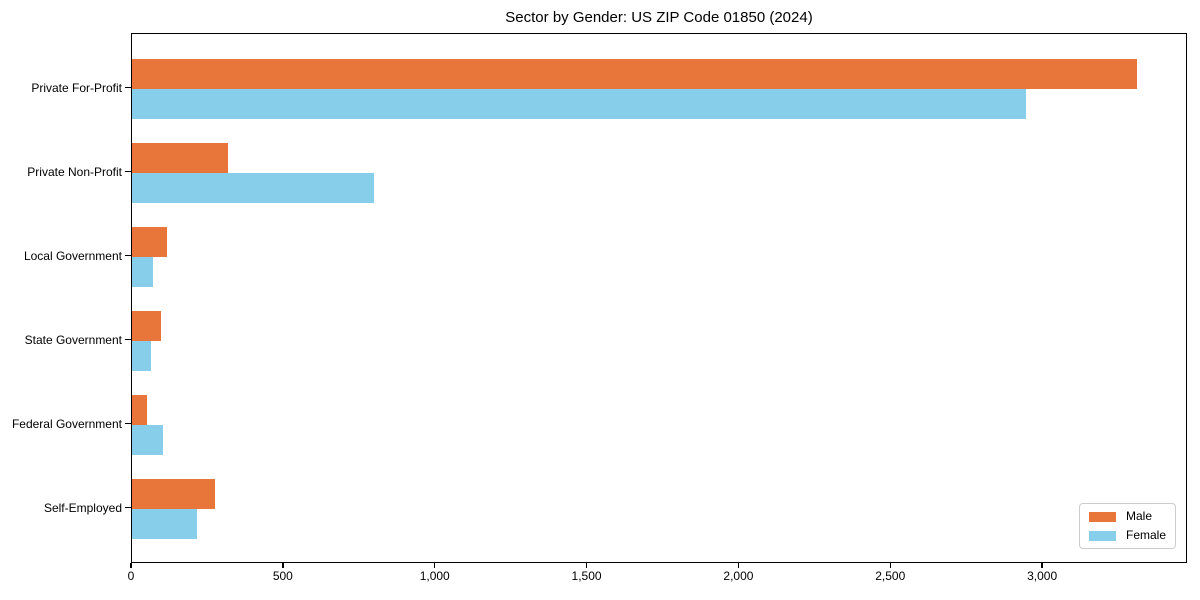  Describe the element at coordinates (73, 339) in the screenshot. I see `y-axis-label-state-government: State Government` at that location.